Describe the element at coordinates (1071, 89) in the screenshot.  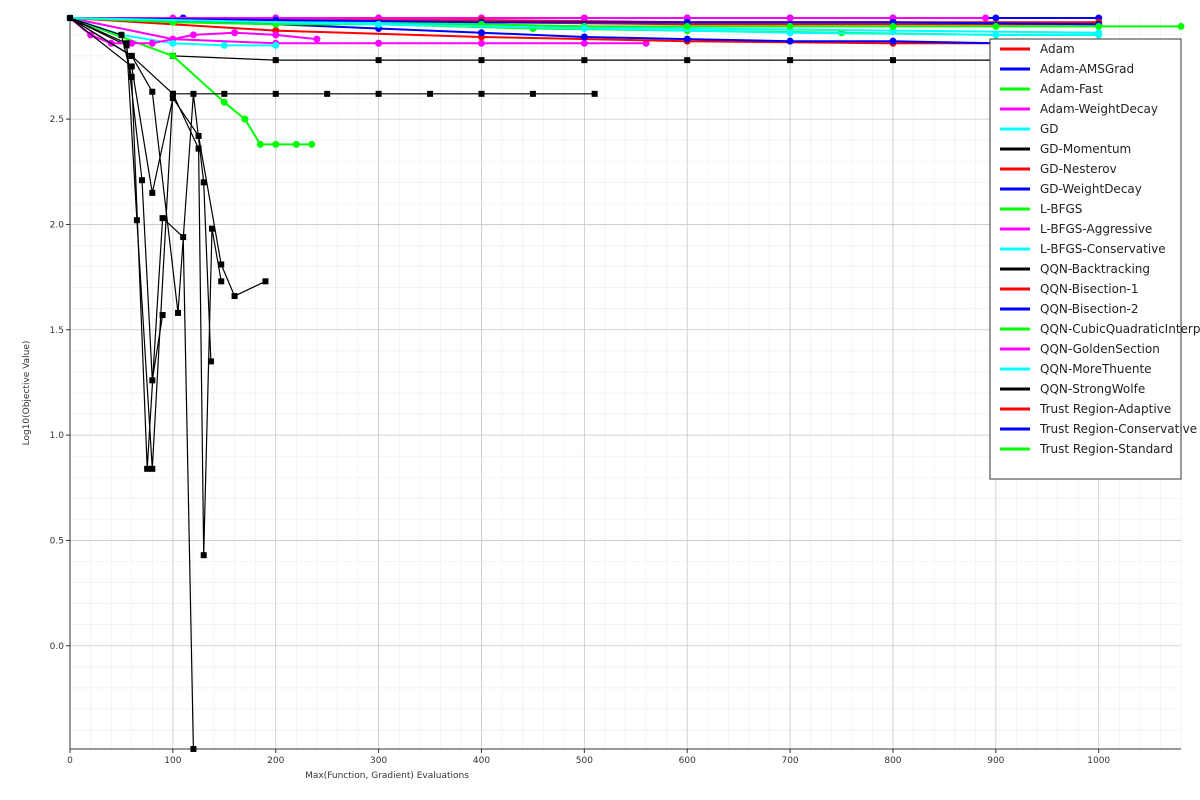
I see `legend-label: Adam-Fast` at that location.